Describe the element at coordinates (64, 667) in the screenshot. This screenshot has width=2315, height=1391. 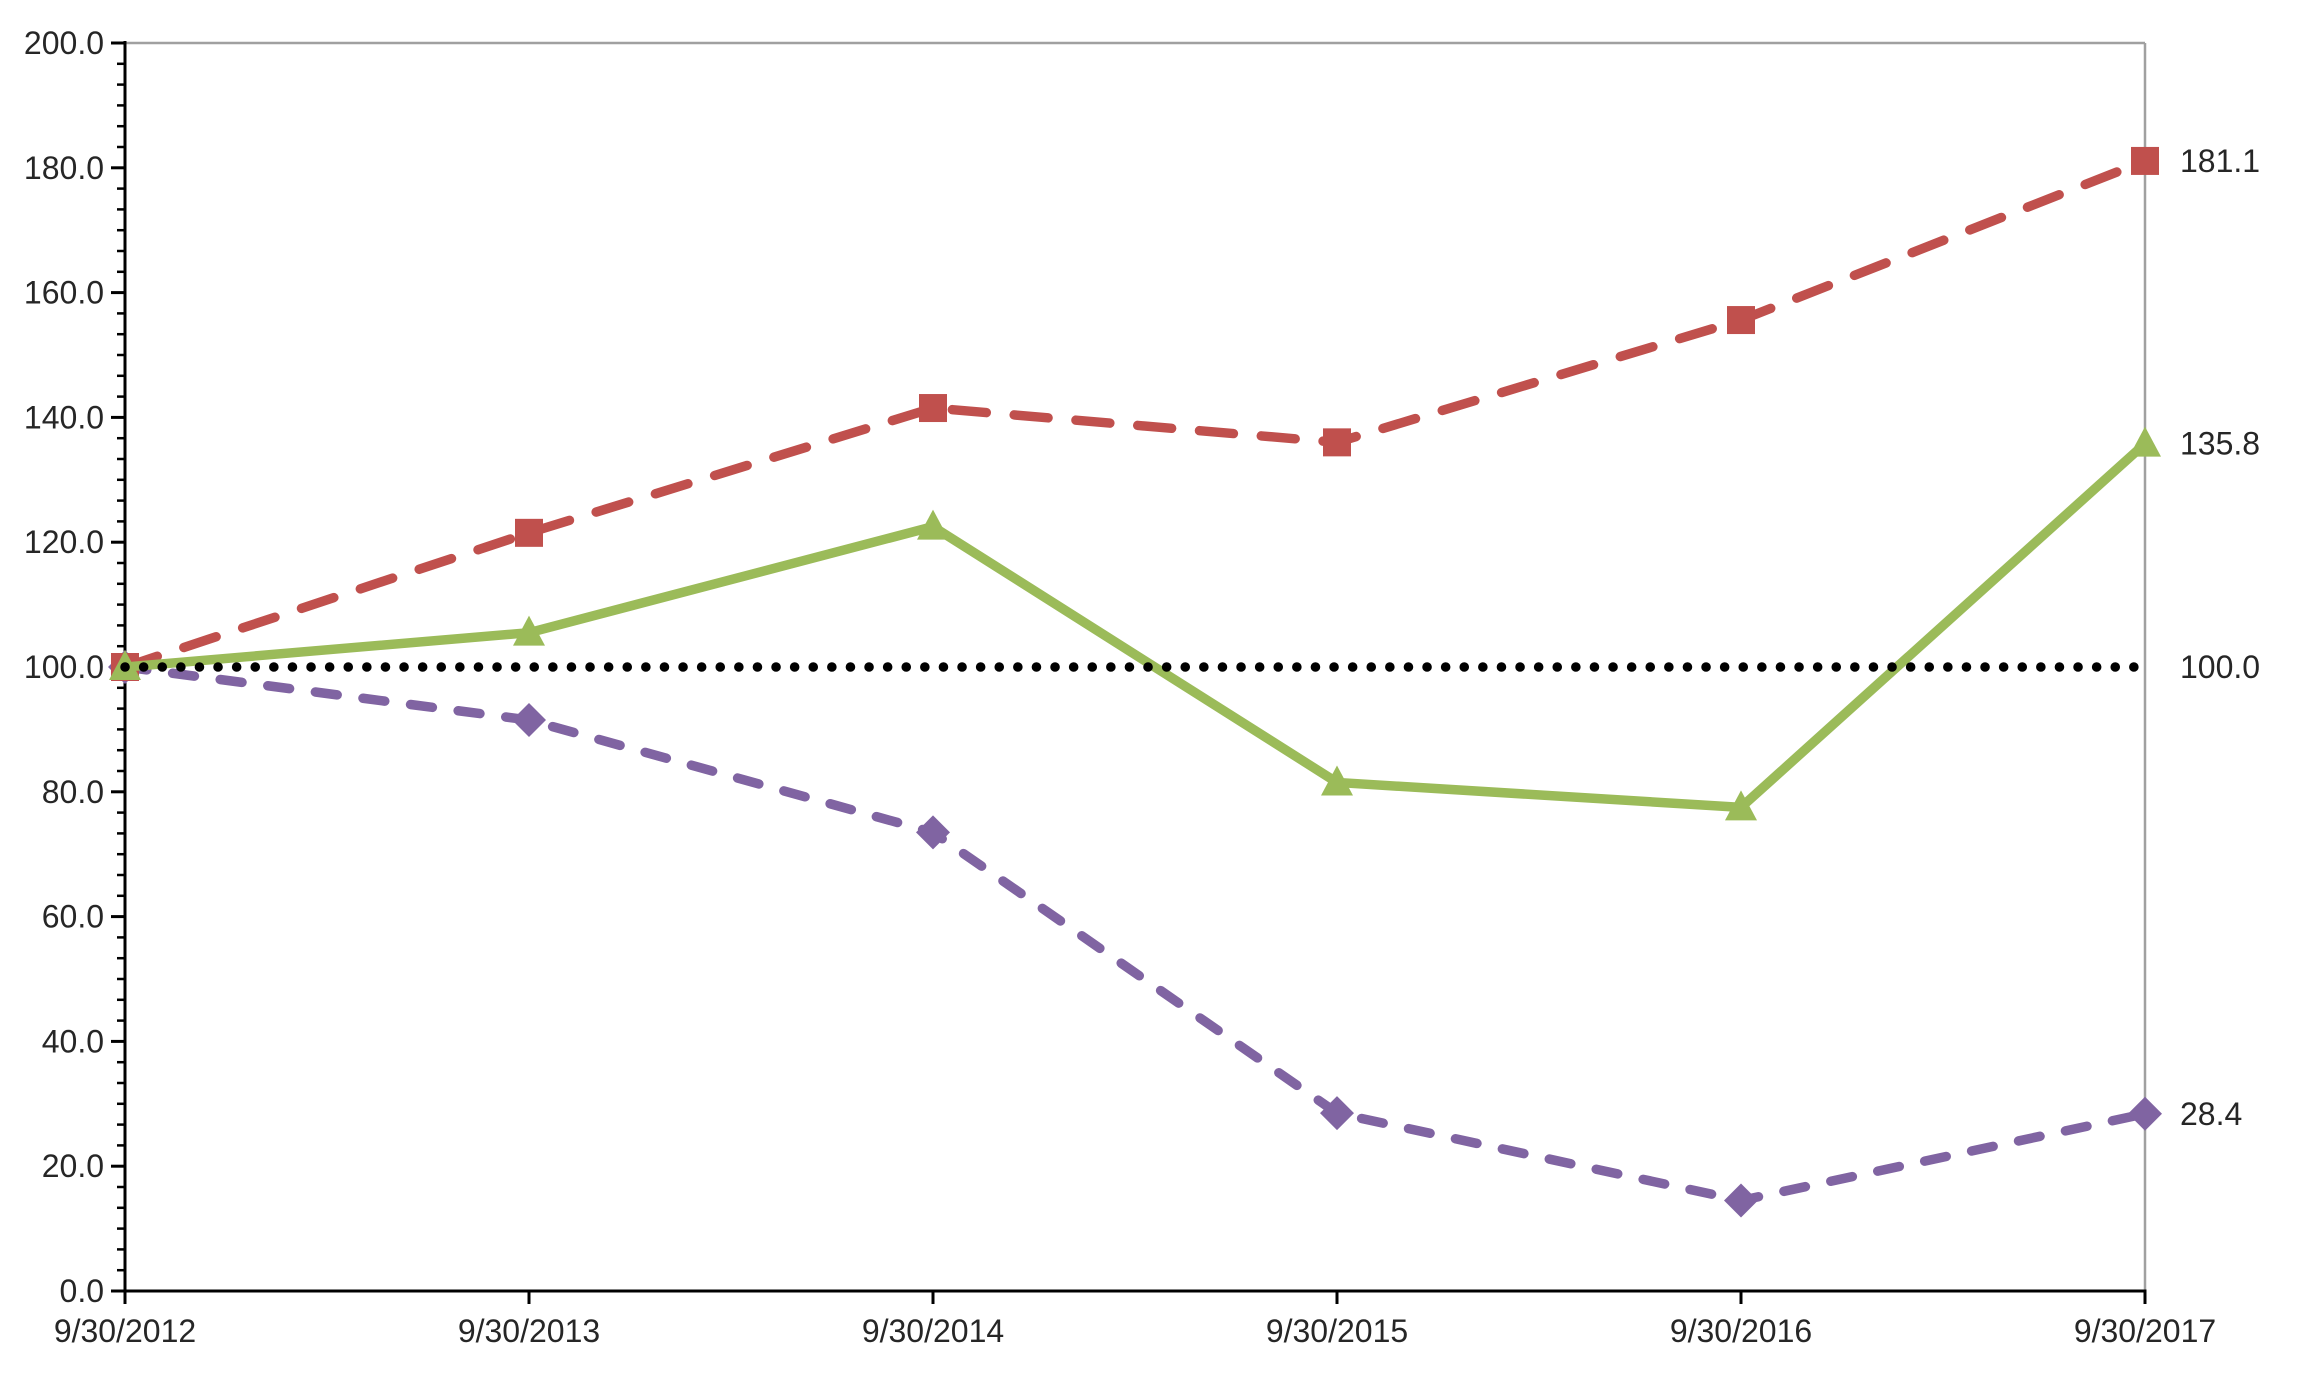
I see `y-axis-tick-label: 100.0` at that location.